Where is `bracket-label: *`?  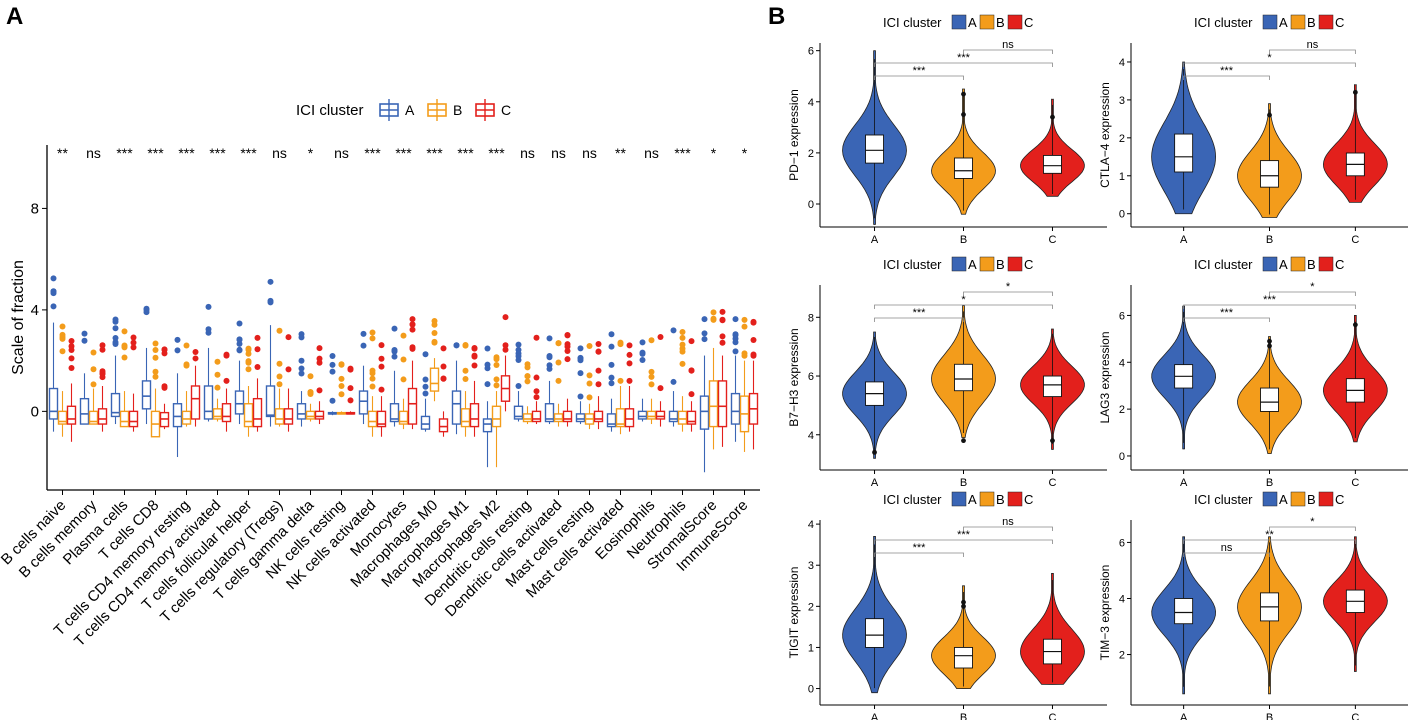 bracket-label: * is located at coordinates (963, 300).